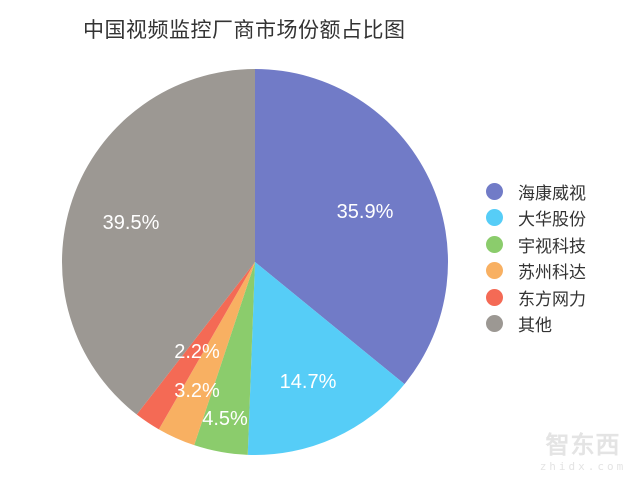 The image size is (640, 480). I want to click on legend-label: 其他, so click(535, 326).